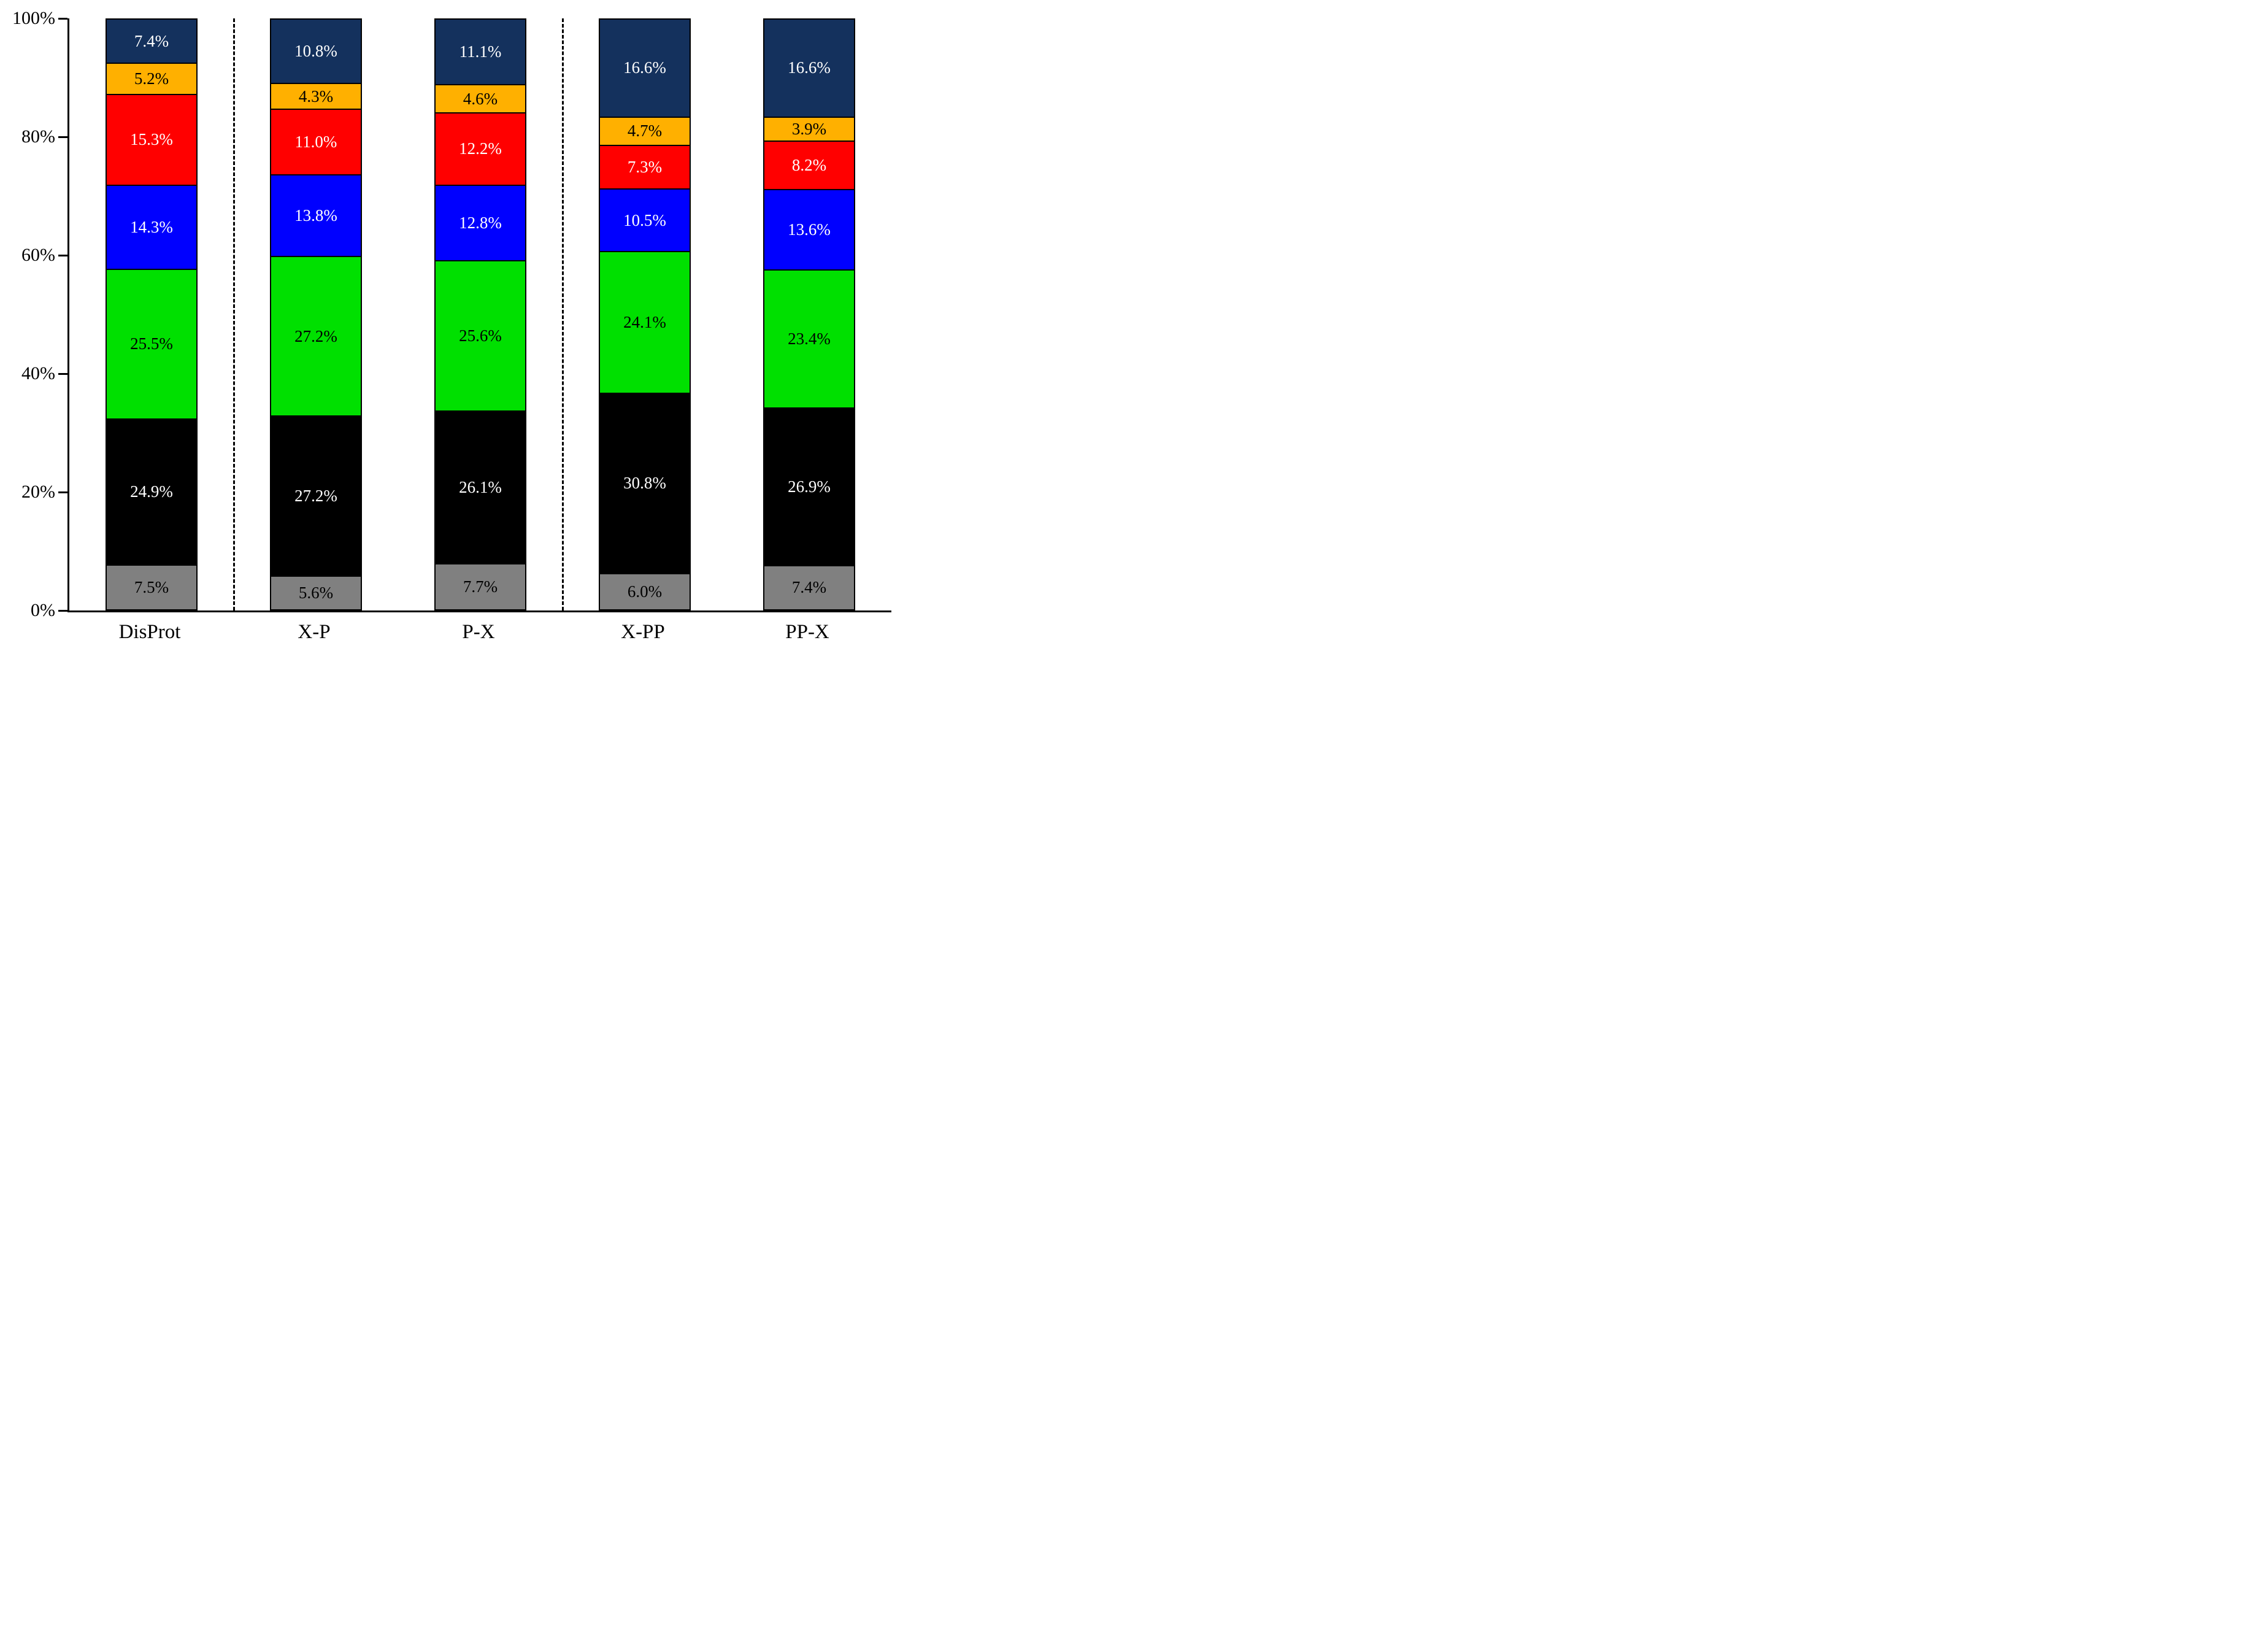 This screenshot has width=2268, height=1629. What do you see at coordinates (314, 632) in the screenshot?
I see `x-category-label: X-P` at bounding box center [314, 632].